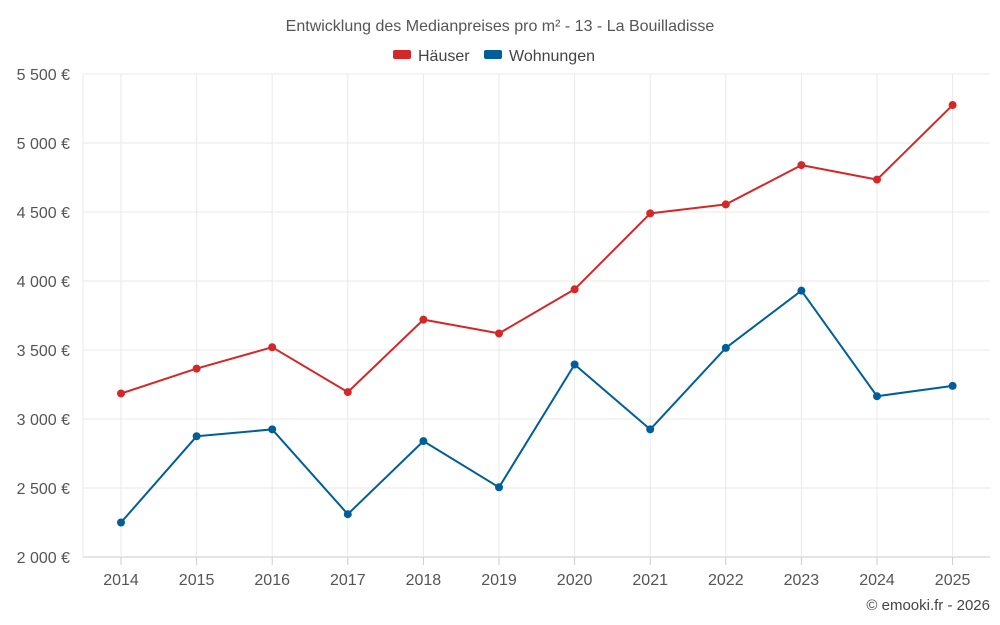 The height and width of the screenshot is (625, 1000). What do you see at coordinates (575, 580) in the screenshot?
I see `x-tick-label: 2020` at bounding box center [575, 580].